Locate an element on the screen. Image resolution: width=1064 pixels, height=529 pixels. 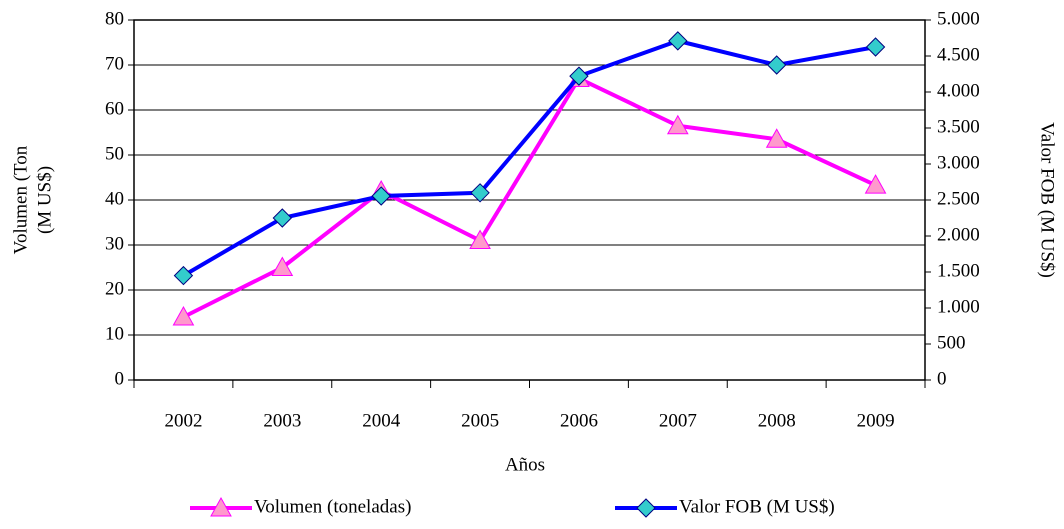
y2-tick-label: 0 is located at coordinates (942, 378).